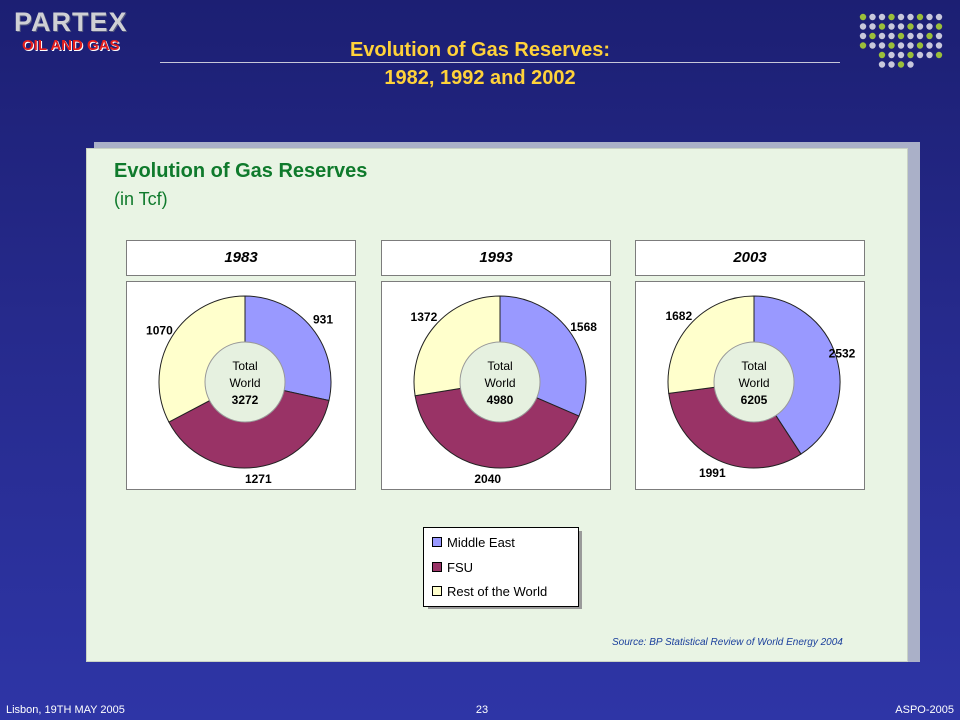 This screenshot has height=720, width=960. I want to click on value-label-middle-east-1993: 1568, so click(583, 327).